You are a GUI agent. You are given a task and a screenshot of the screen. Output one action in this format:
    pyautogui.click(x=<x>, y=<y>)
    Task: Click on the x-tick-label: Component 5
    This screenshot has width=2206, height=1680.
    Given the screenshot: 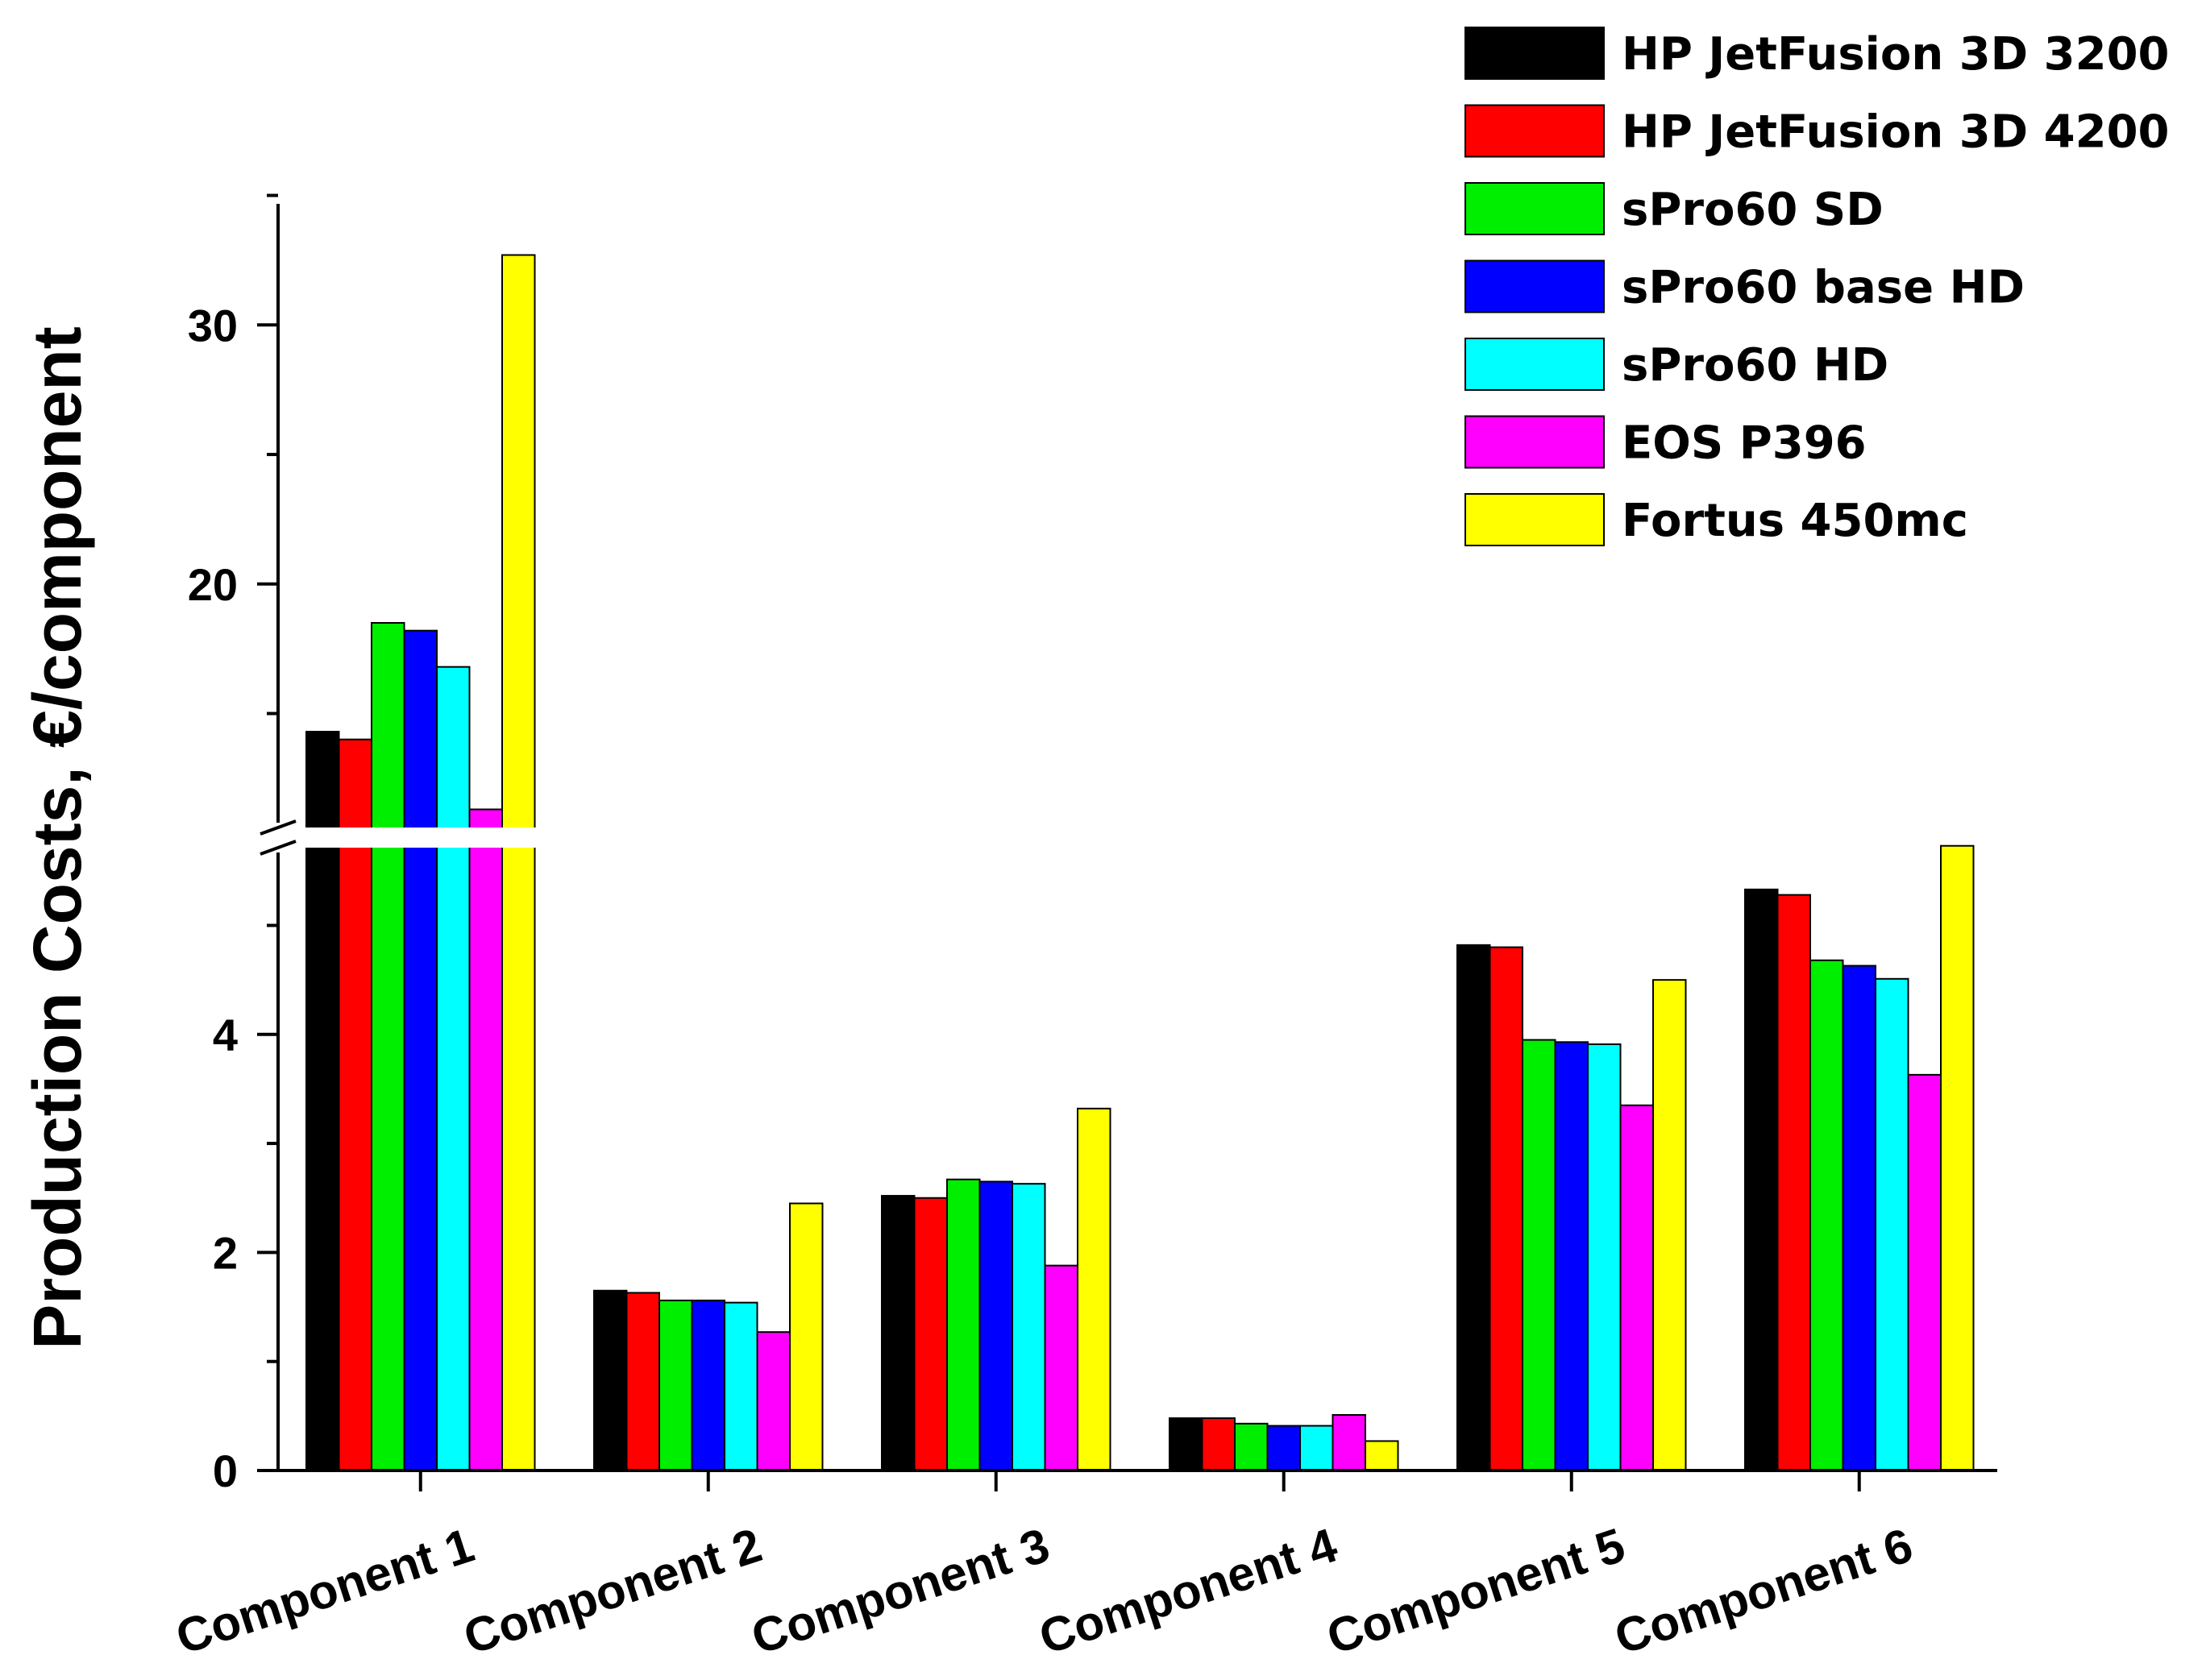 What is the action you would take?
    pyautogui.click(x=1475, y=1591)
    